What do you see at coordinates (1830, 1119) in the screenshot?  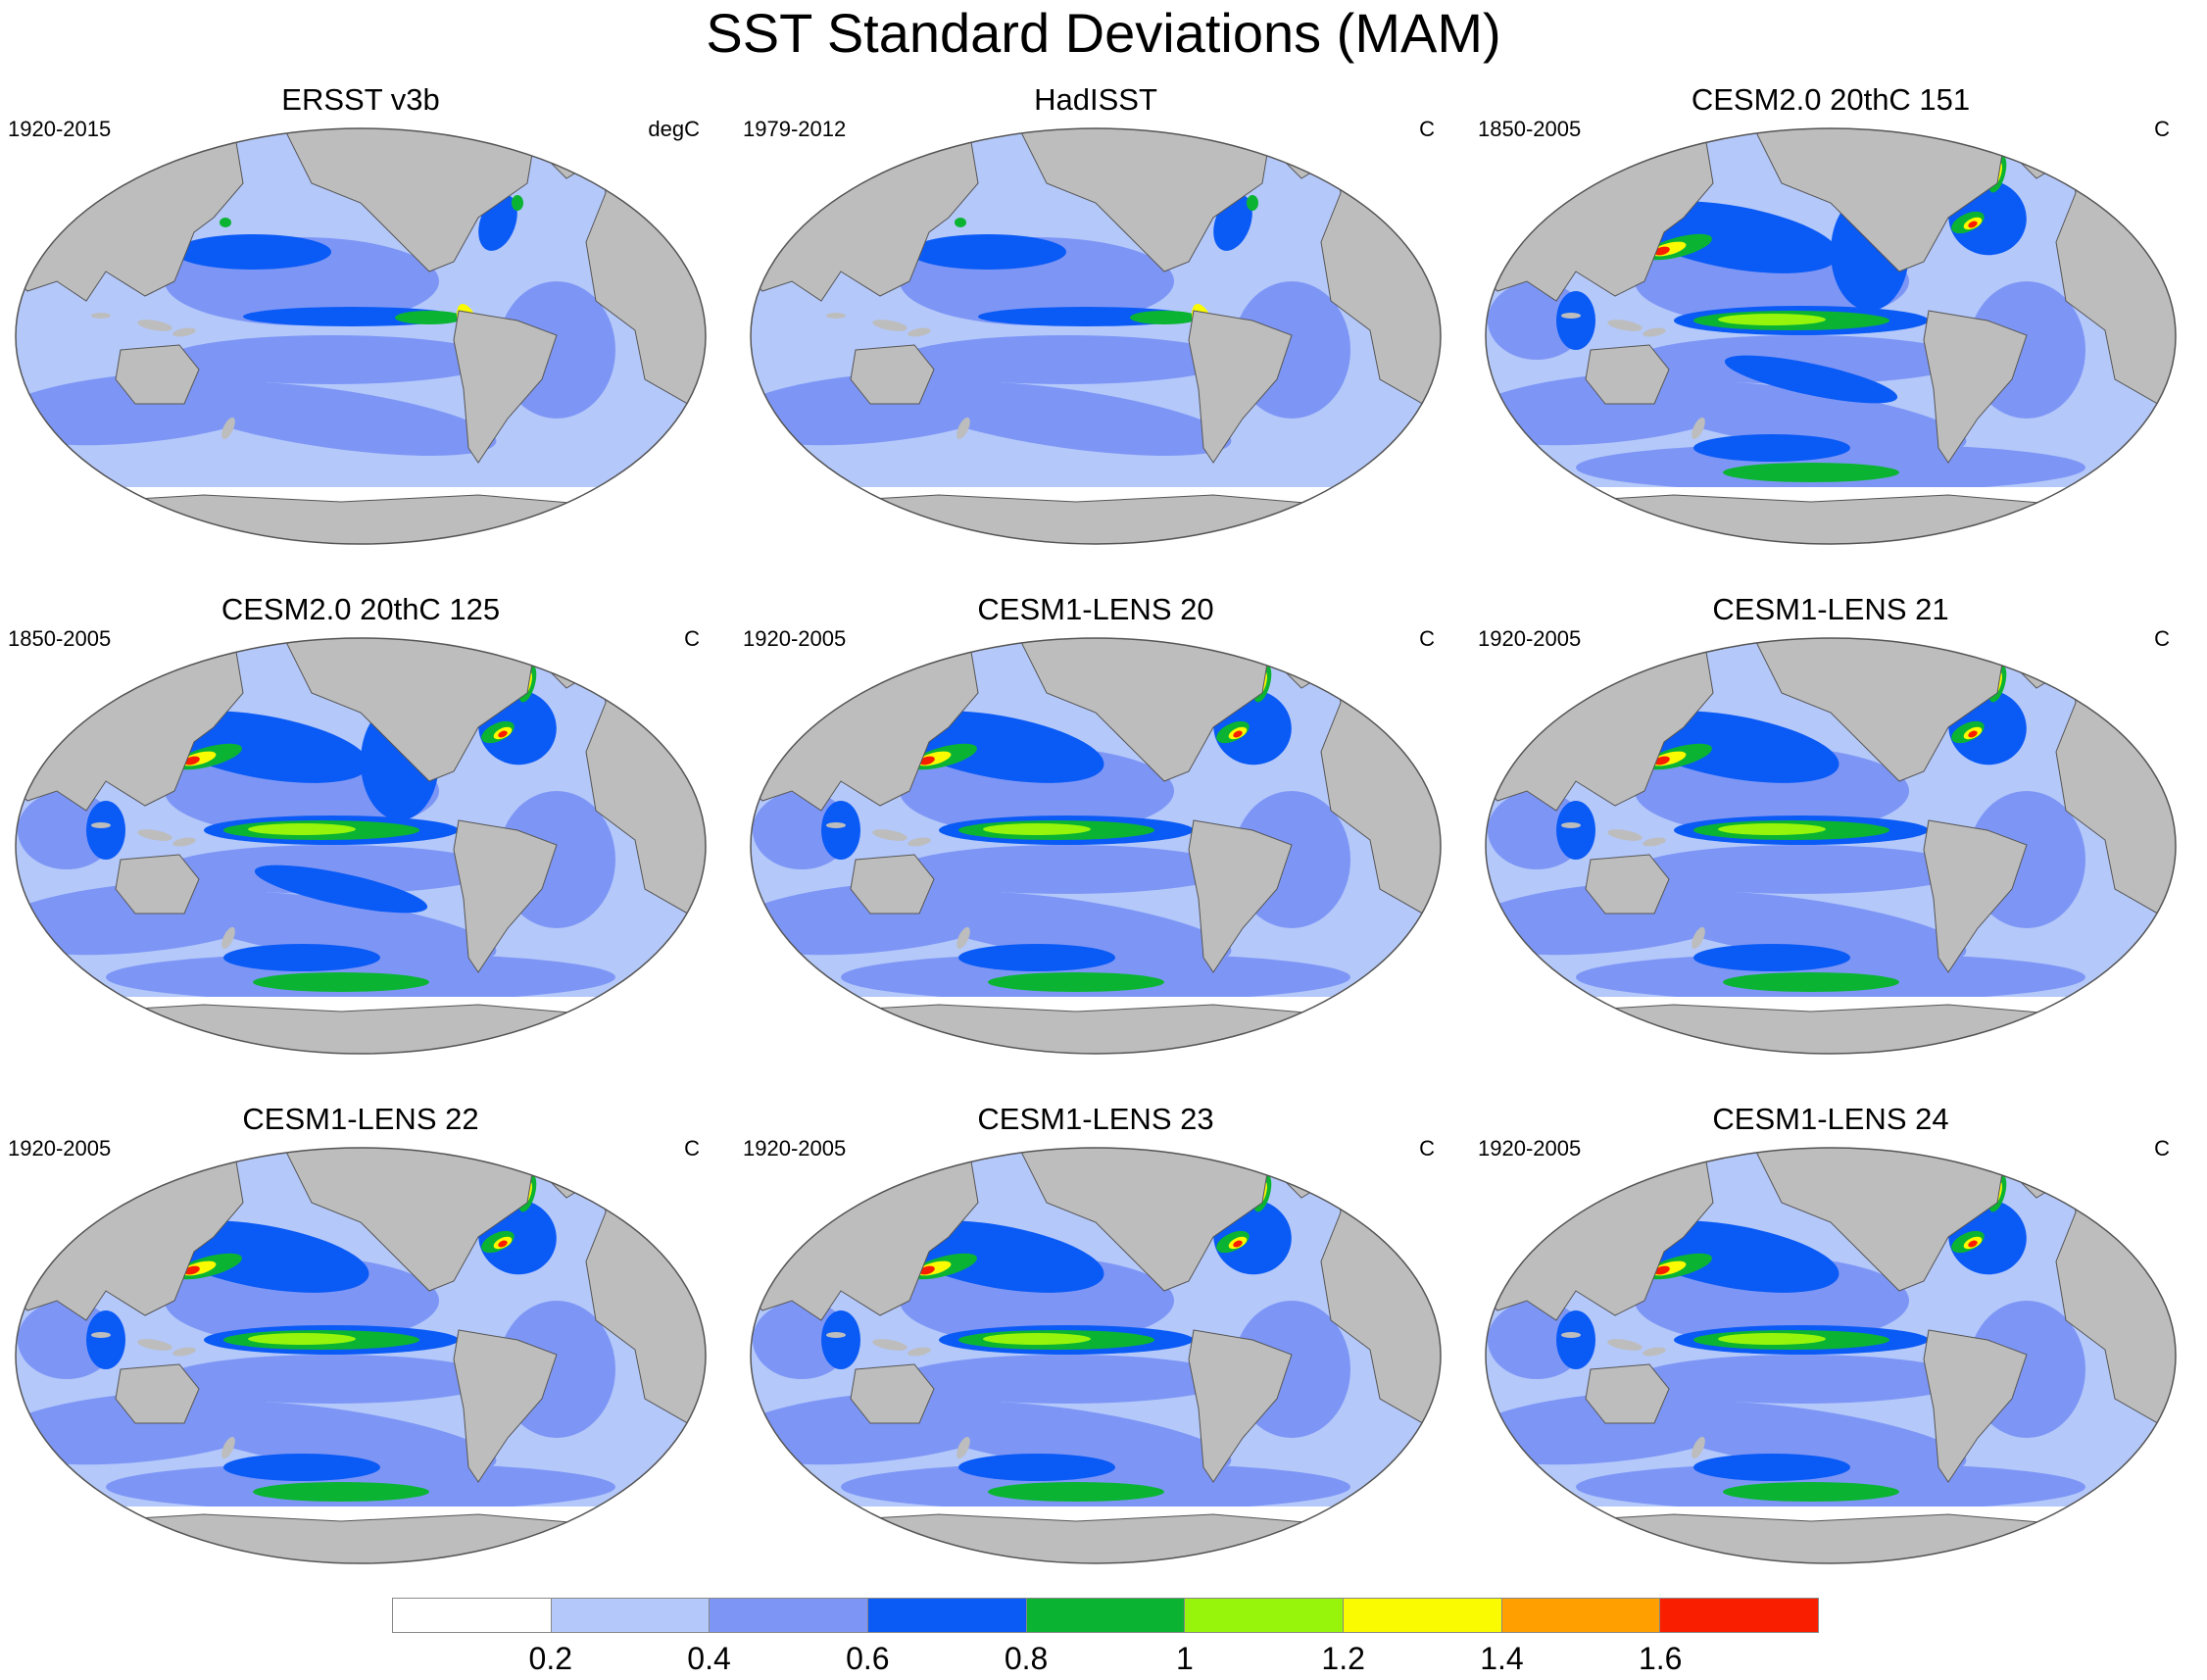 I see `panel-title: CESM1-LENS 24` at bounding box center [1830, 1119].